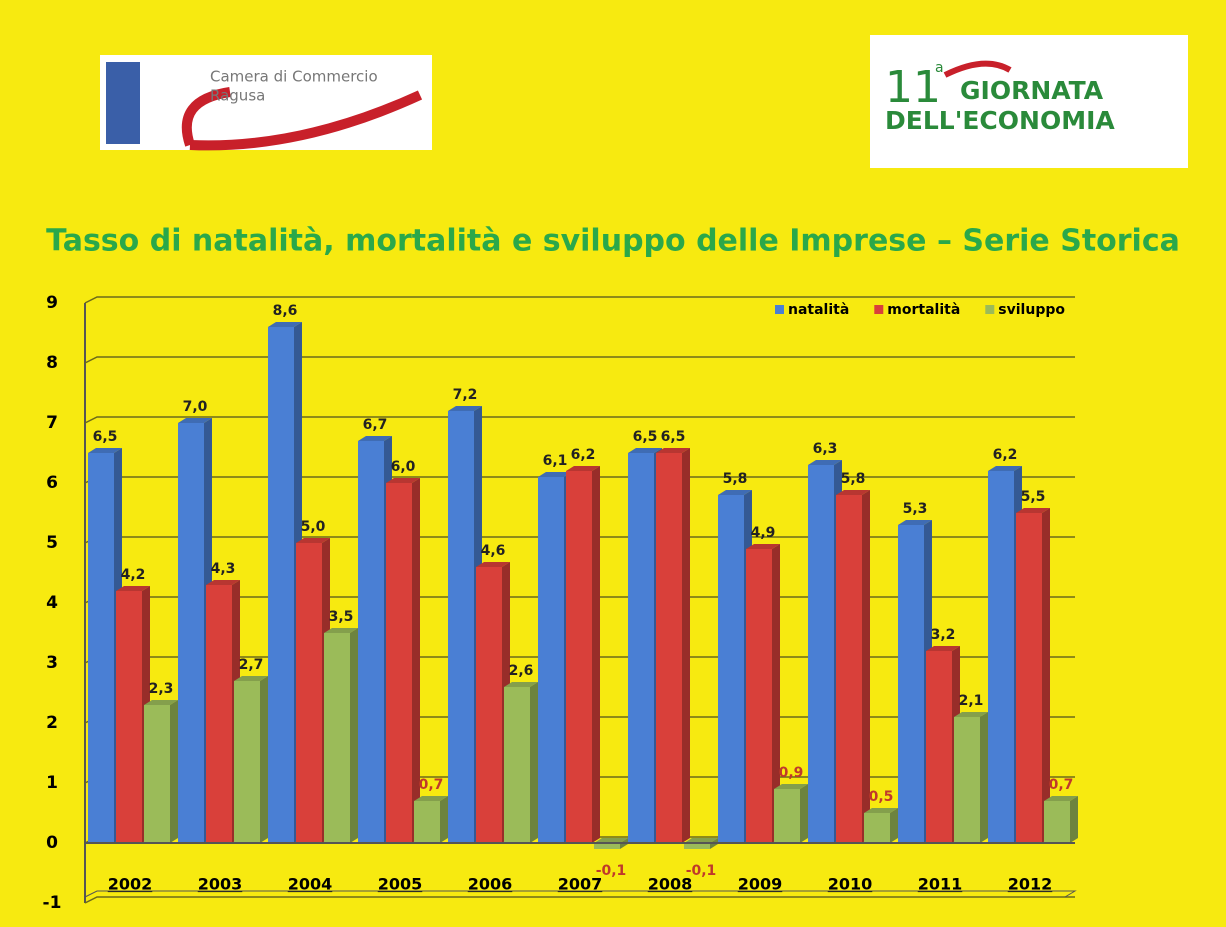 Image resolution: width=1226 pixels, height=927 pixels. I want to click on y-tick-label: 0, so click(52, 843).